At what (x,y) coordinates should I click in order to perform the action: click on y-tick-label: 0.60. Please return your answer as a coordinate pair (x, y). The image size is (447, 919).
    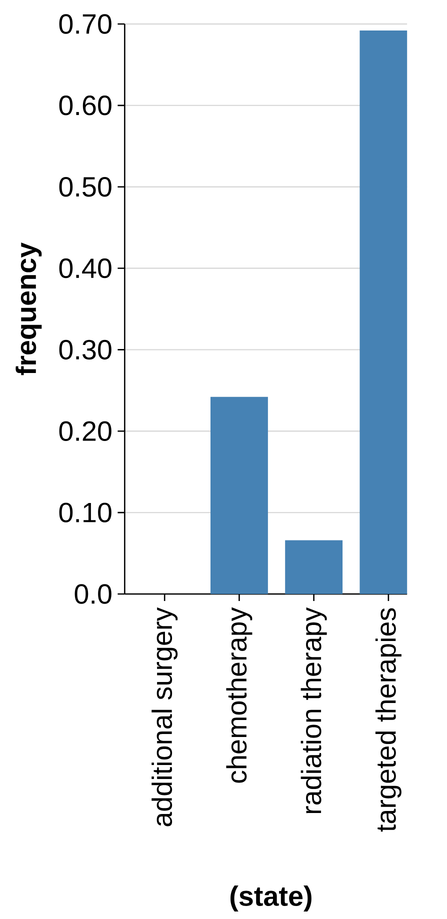
    Looking at the image, I should click on (85, 106).